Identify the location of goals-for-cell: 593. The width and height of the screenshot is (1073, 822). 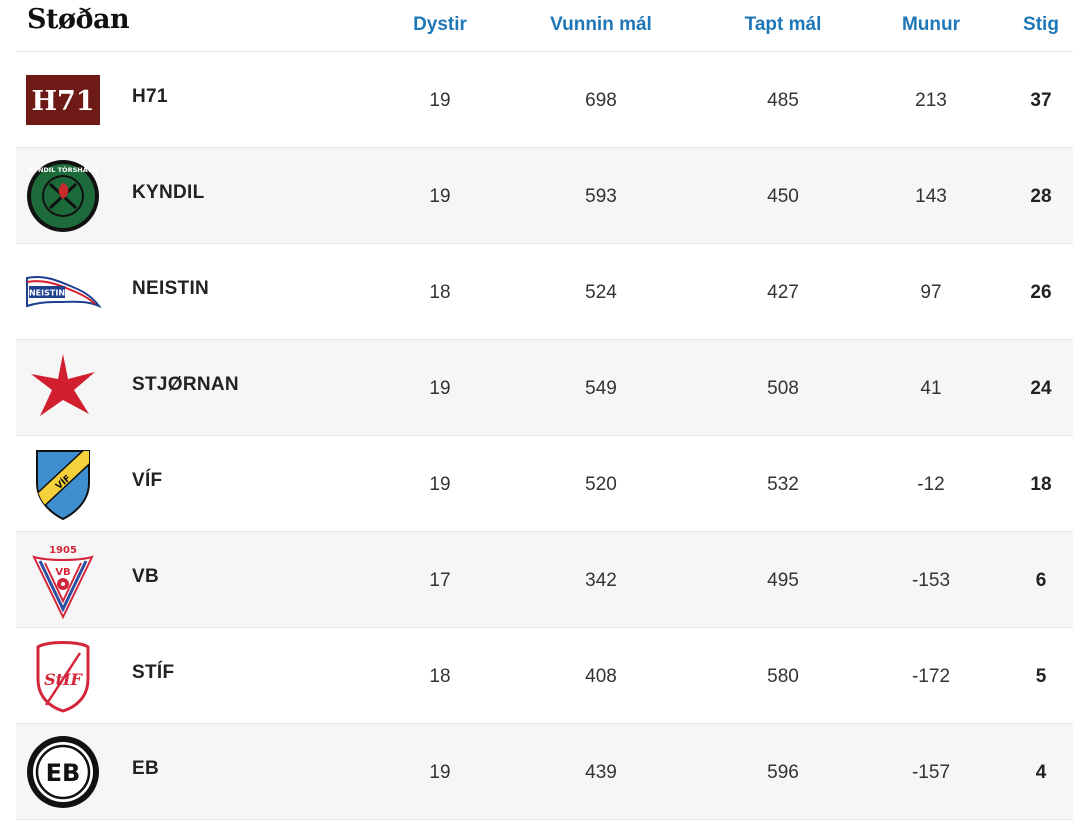
(601, 196).